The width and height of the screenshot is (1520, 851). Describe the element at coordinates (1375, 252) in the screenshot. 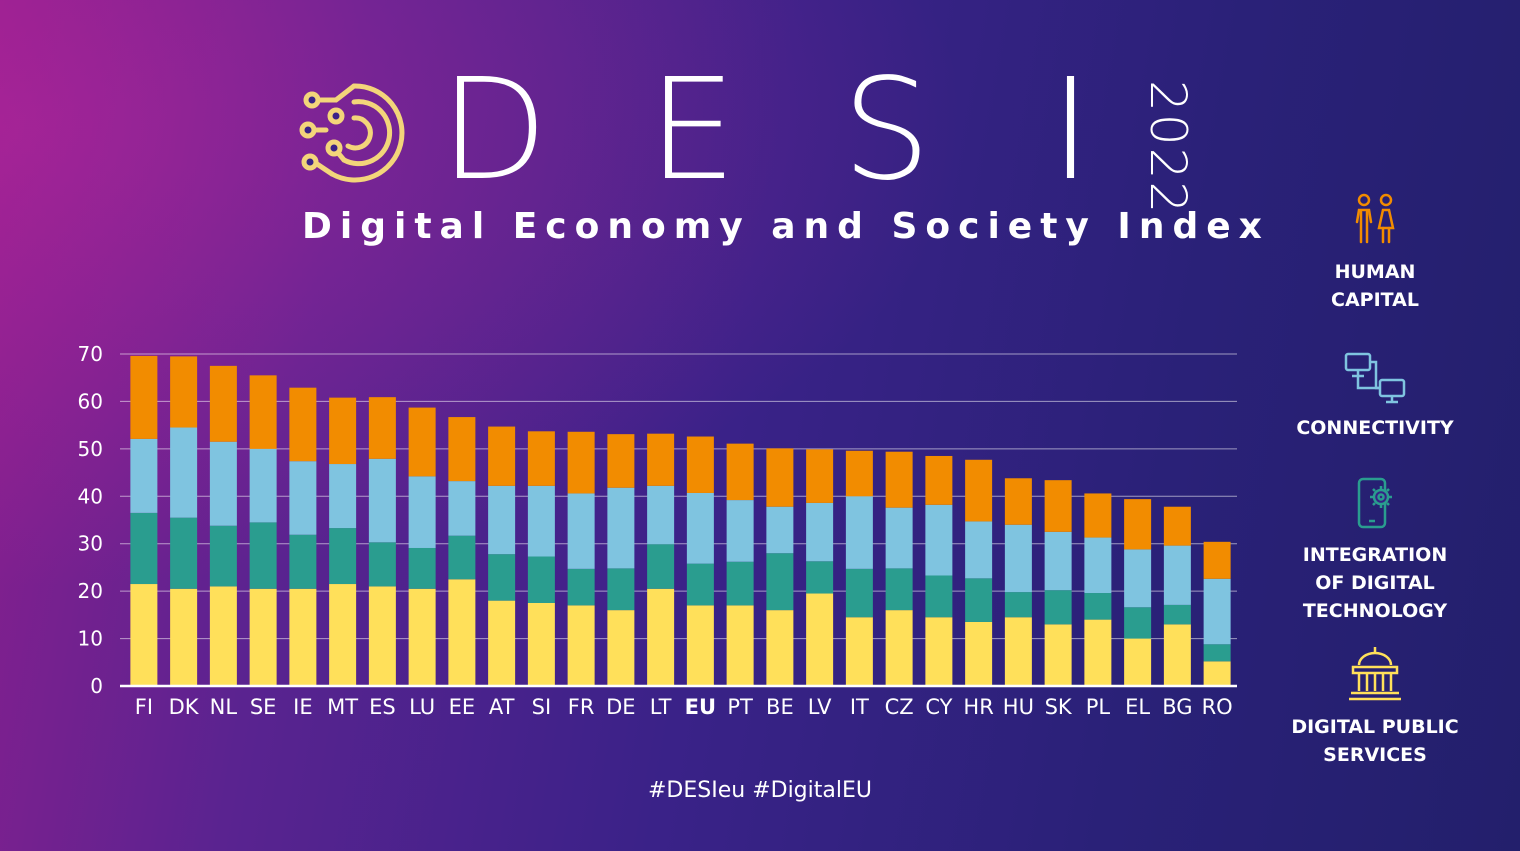

I see `legend-item-human-capital: HUMAN CAPITAL` at that location.